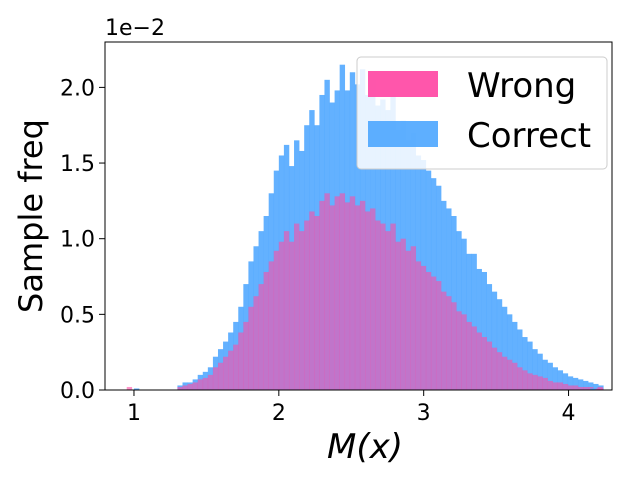 The image size is (640, 480). I want to click on x-axis: 1 2 3 4, so click(351, 408).